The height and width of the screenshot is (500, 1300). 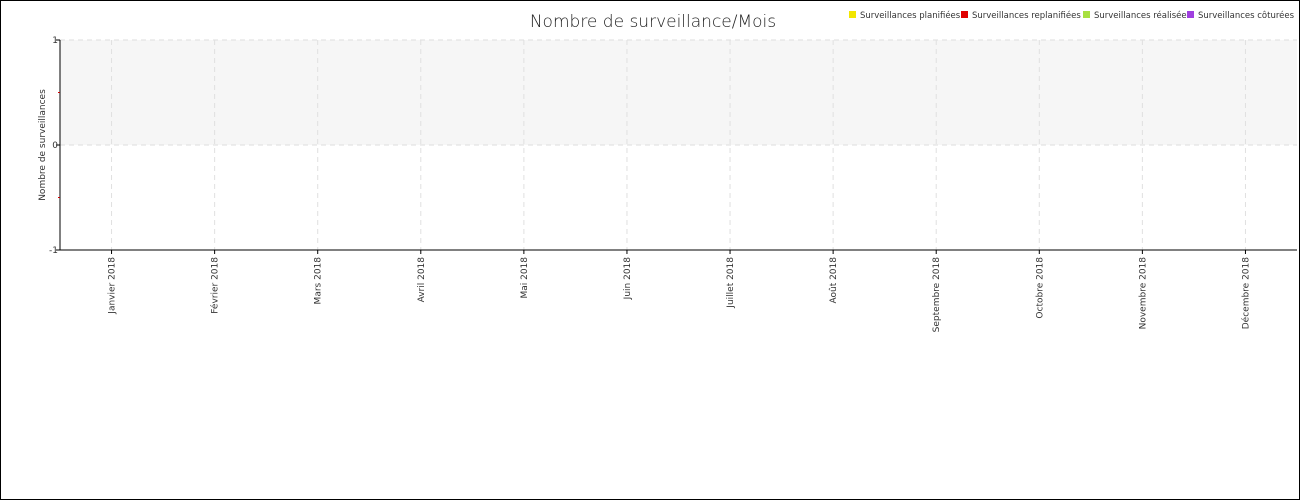 What do you see at coordinates (628, 279) in the screenshot?
I see `x-tick-label: Juin 2018` at bounding box center [628, 279].